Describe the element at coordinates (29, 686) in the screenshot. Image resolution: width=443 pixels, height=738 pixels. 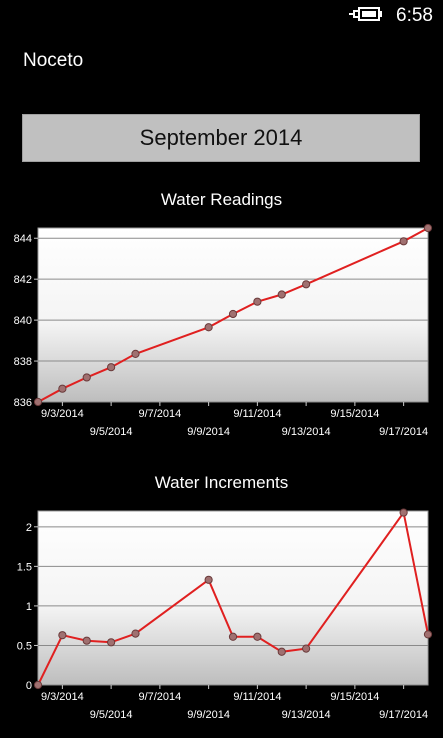
I see `increments-y-tick-label: 0` at that location.